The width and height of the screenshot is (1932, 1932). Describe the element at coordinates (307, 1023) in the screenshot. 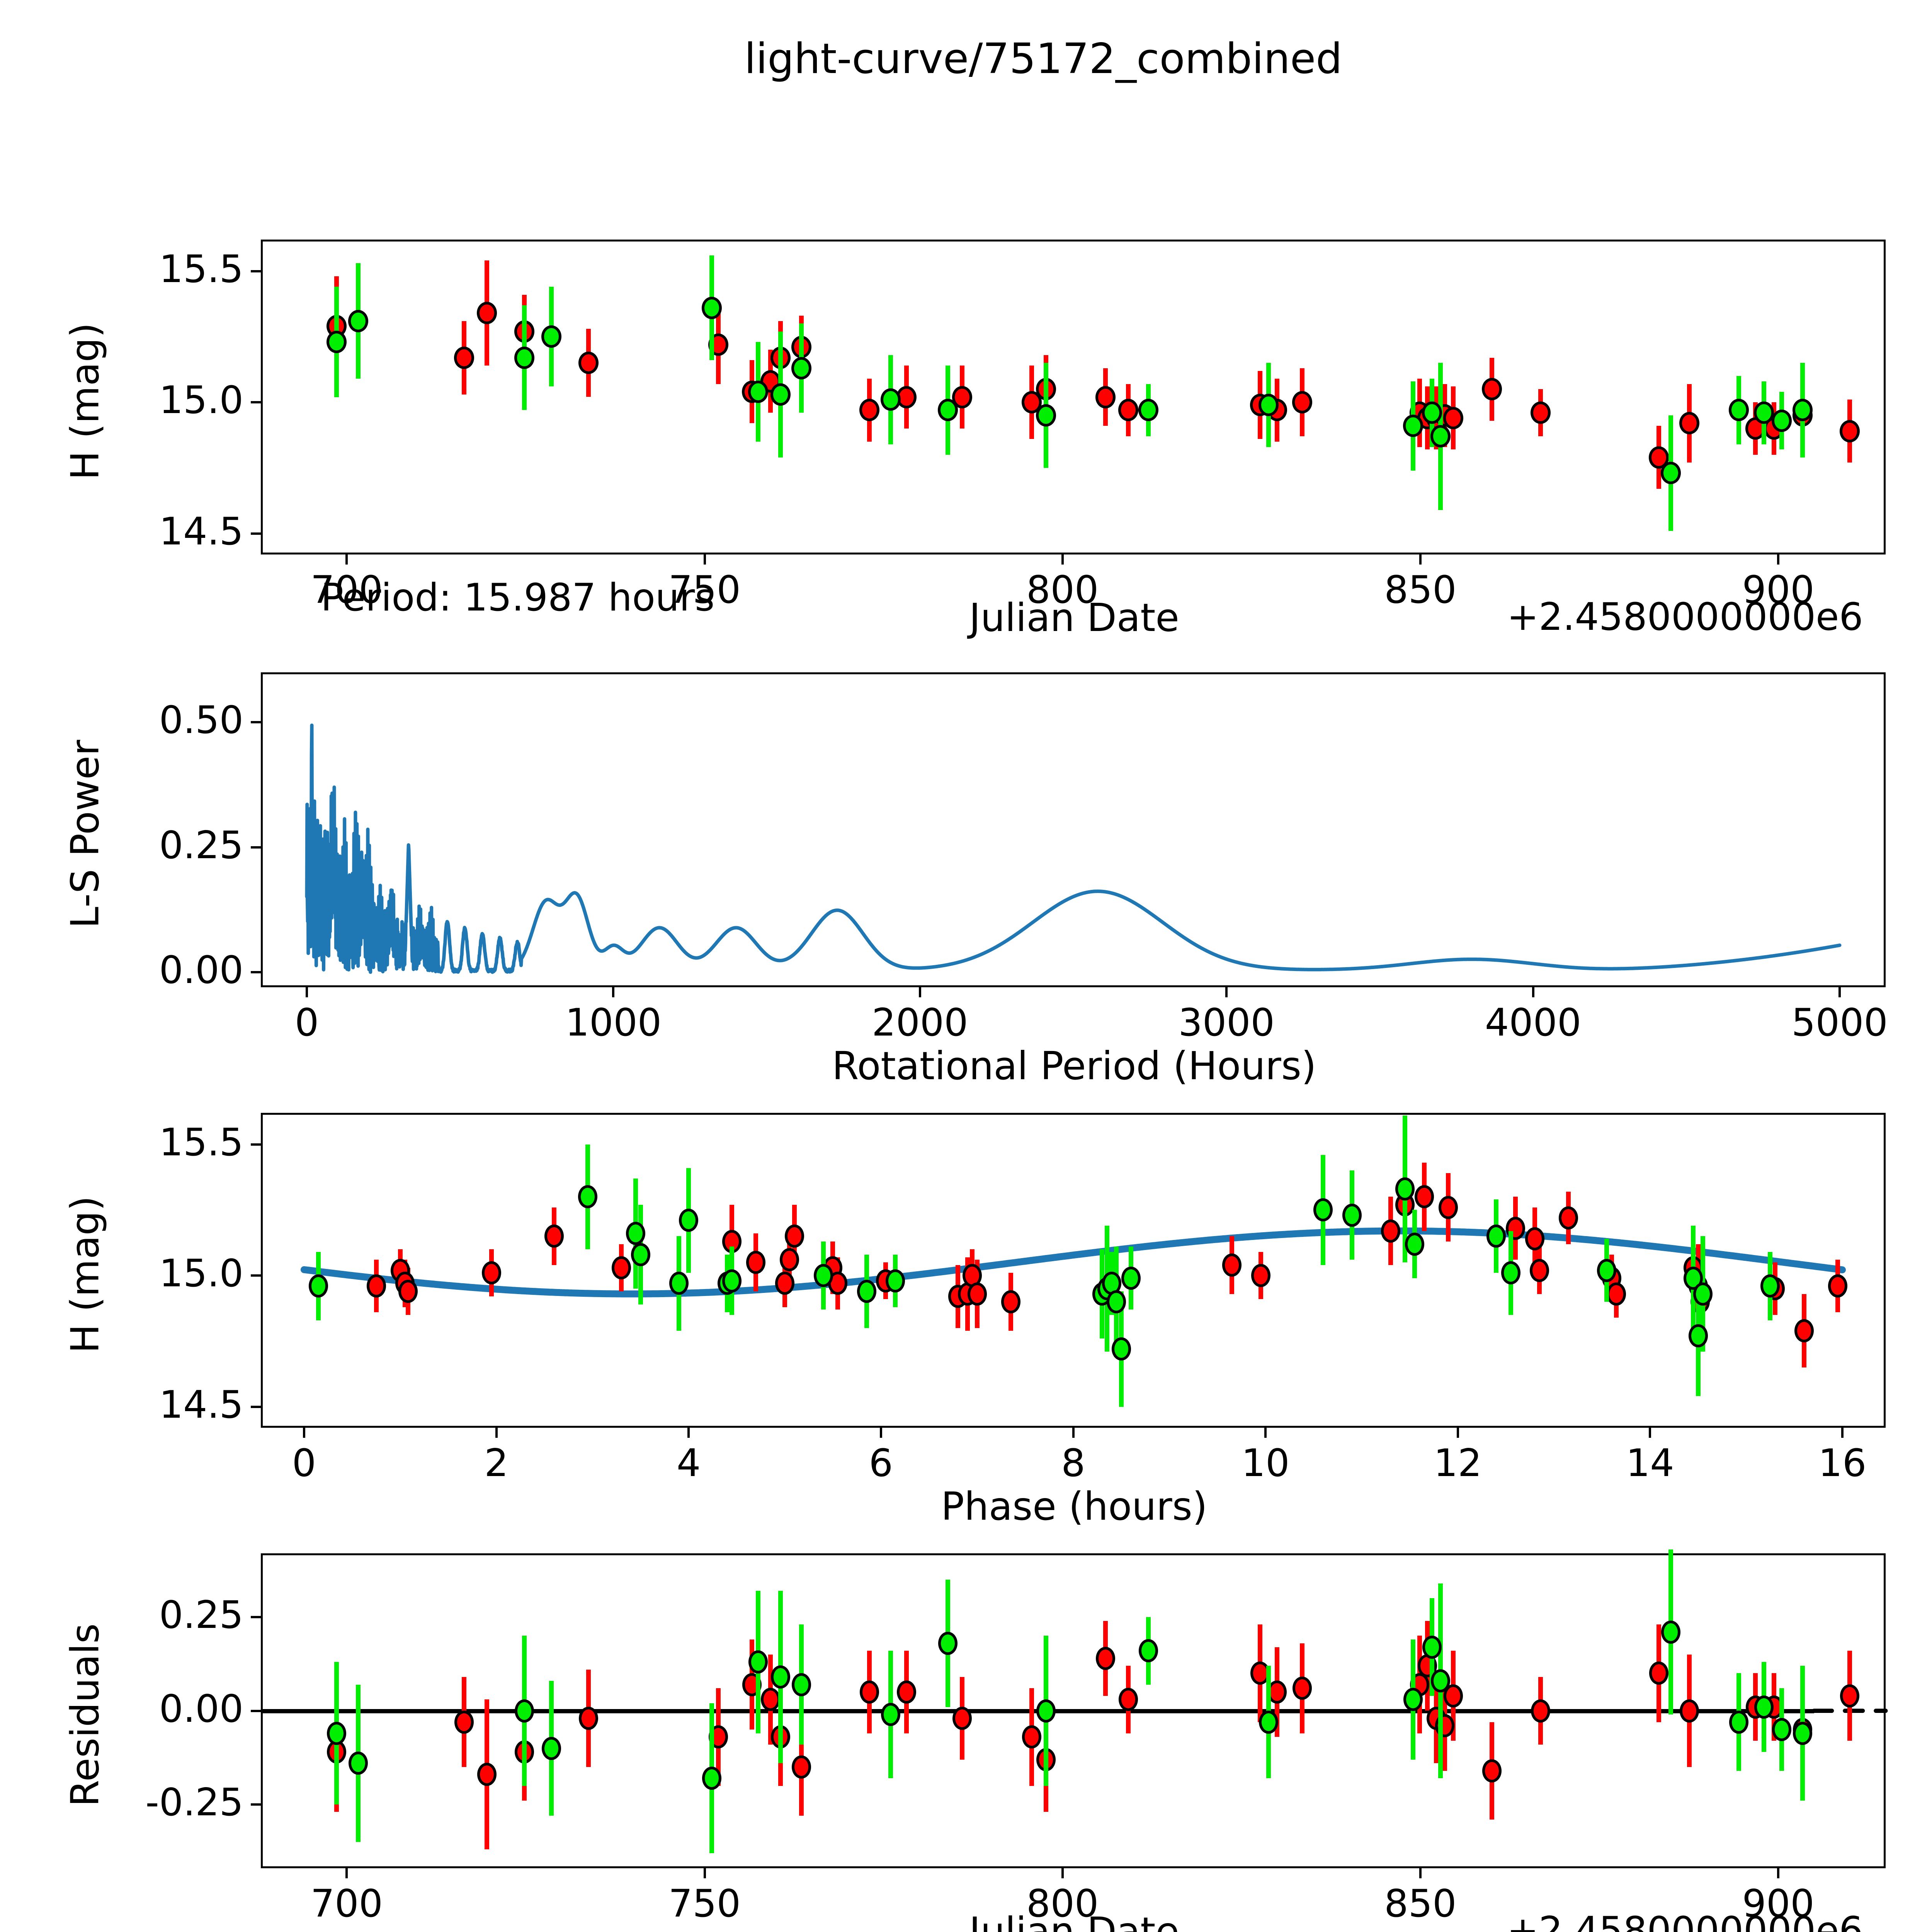

I see `x-tick-label: 0` at that location.